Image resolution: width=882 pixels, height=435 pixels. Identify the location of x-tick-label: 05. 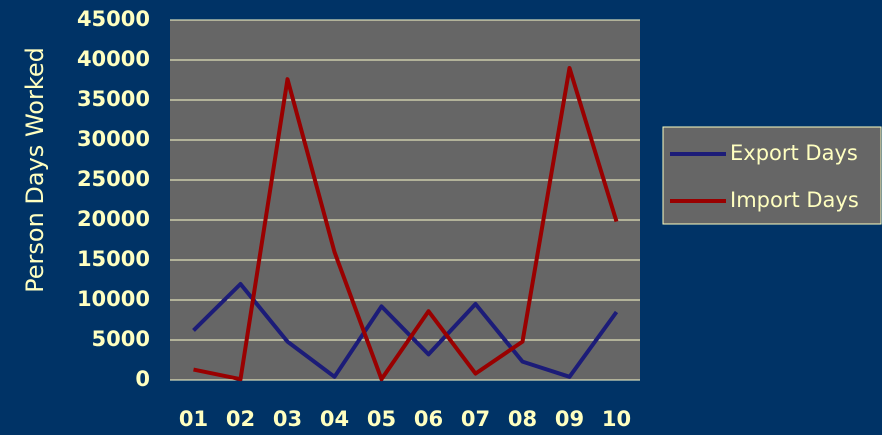
(381, 419).